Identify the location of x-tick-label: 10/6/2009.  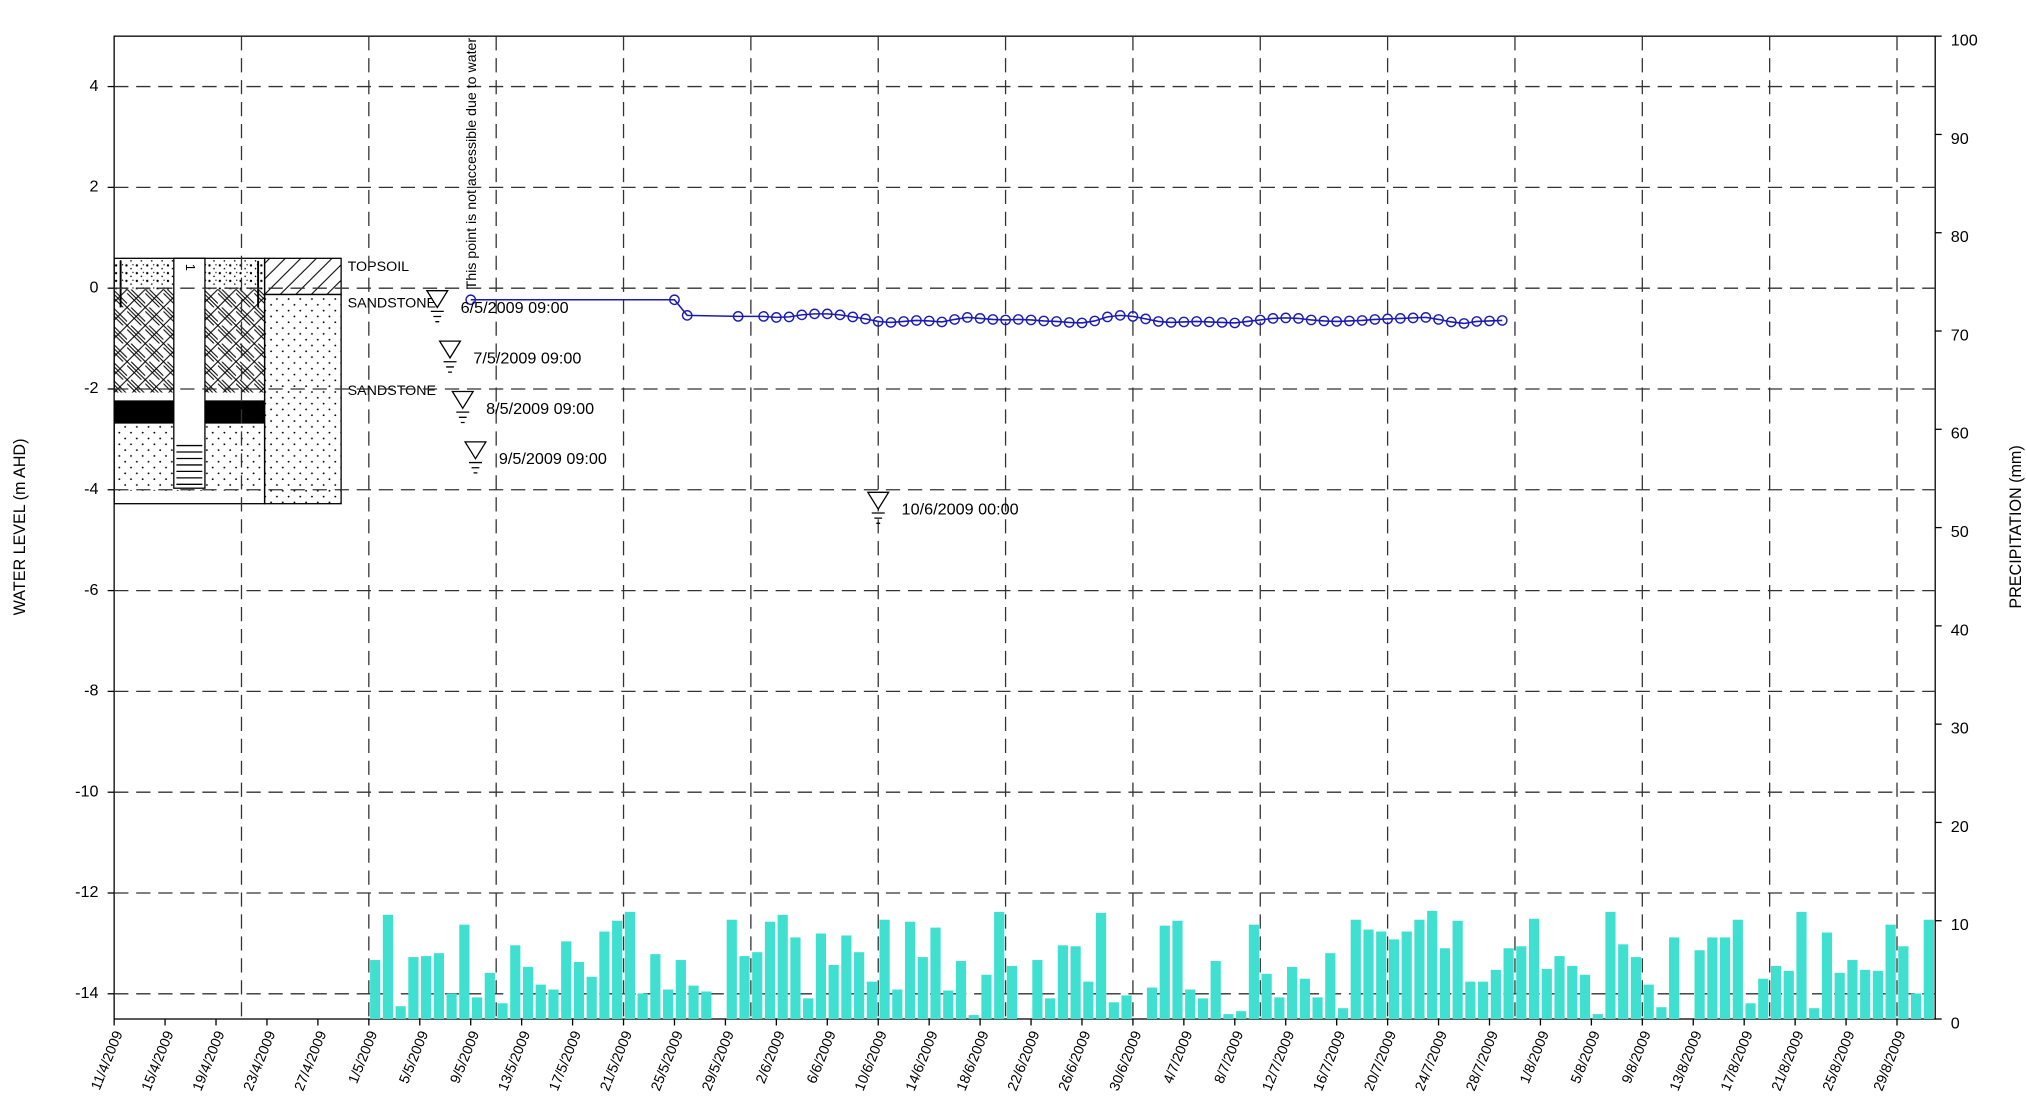
(871, 1061).